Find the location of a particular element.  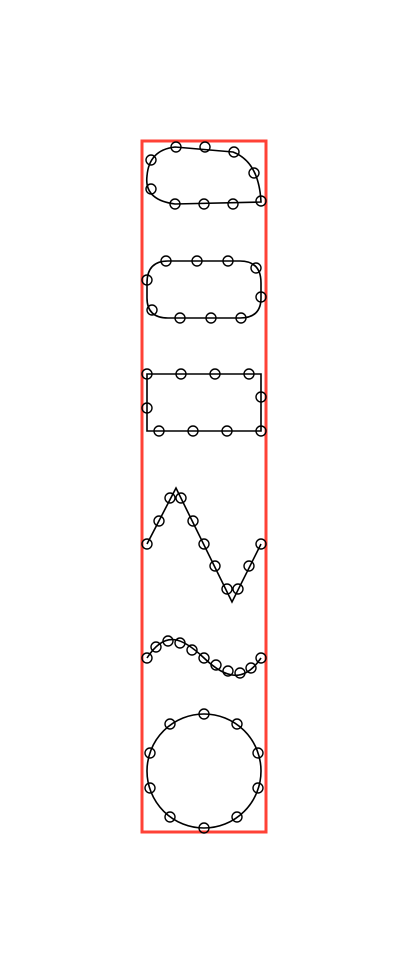

rectangle-outline is located at coordinates (204, 402).